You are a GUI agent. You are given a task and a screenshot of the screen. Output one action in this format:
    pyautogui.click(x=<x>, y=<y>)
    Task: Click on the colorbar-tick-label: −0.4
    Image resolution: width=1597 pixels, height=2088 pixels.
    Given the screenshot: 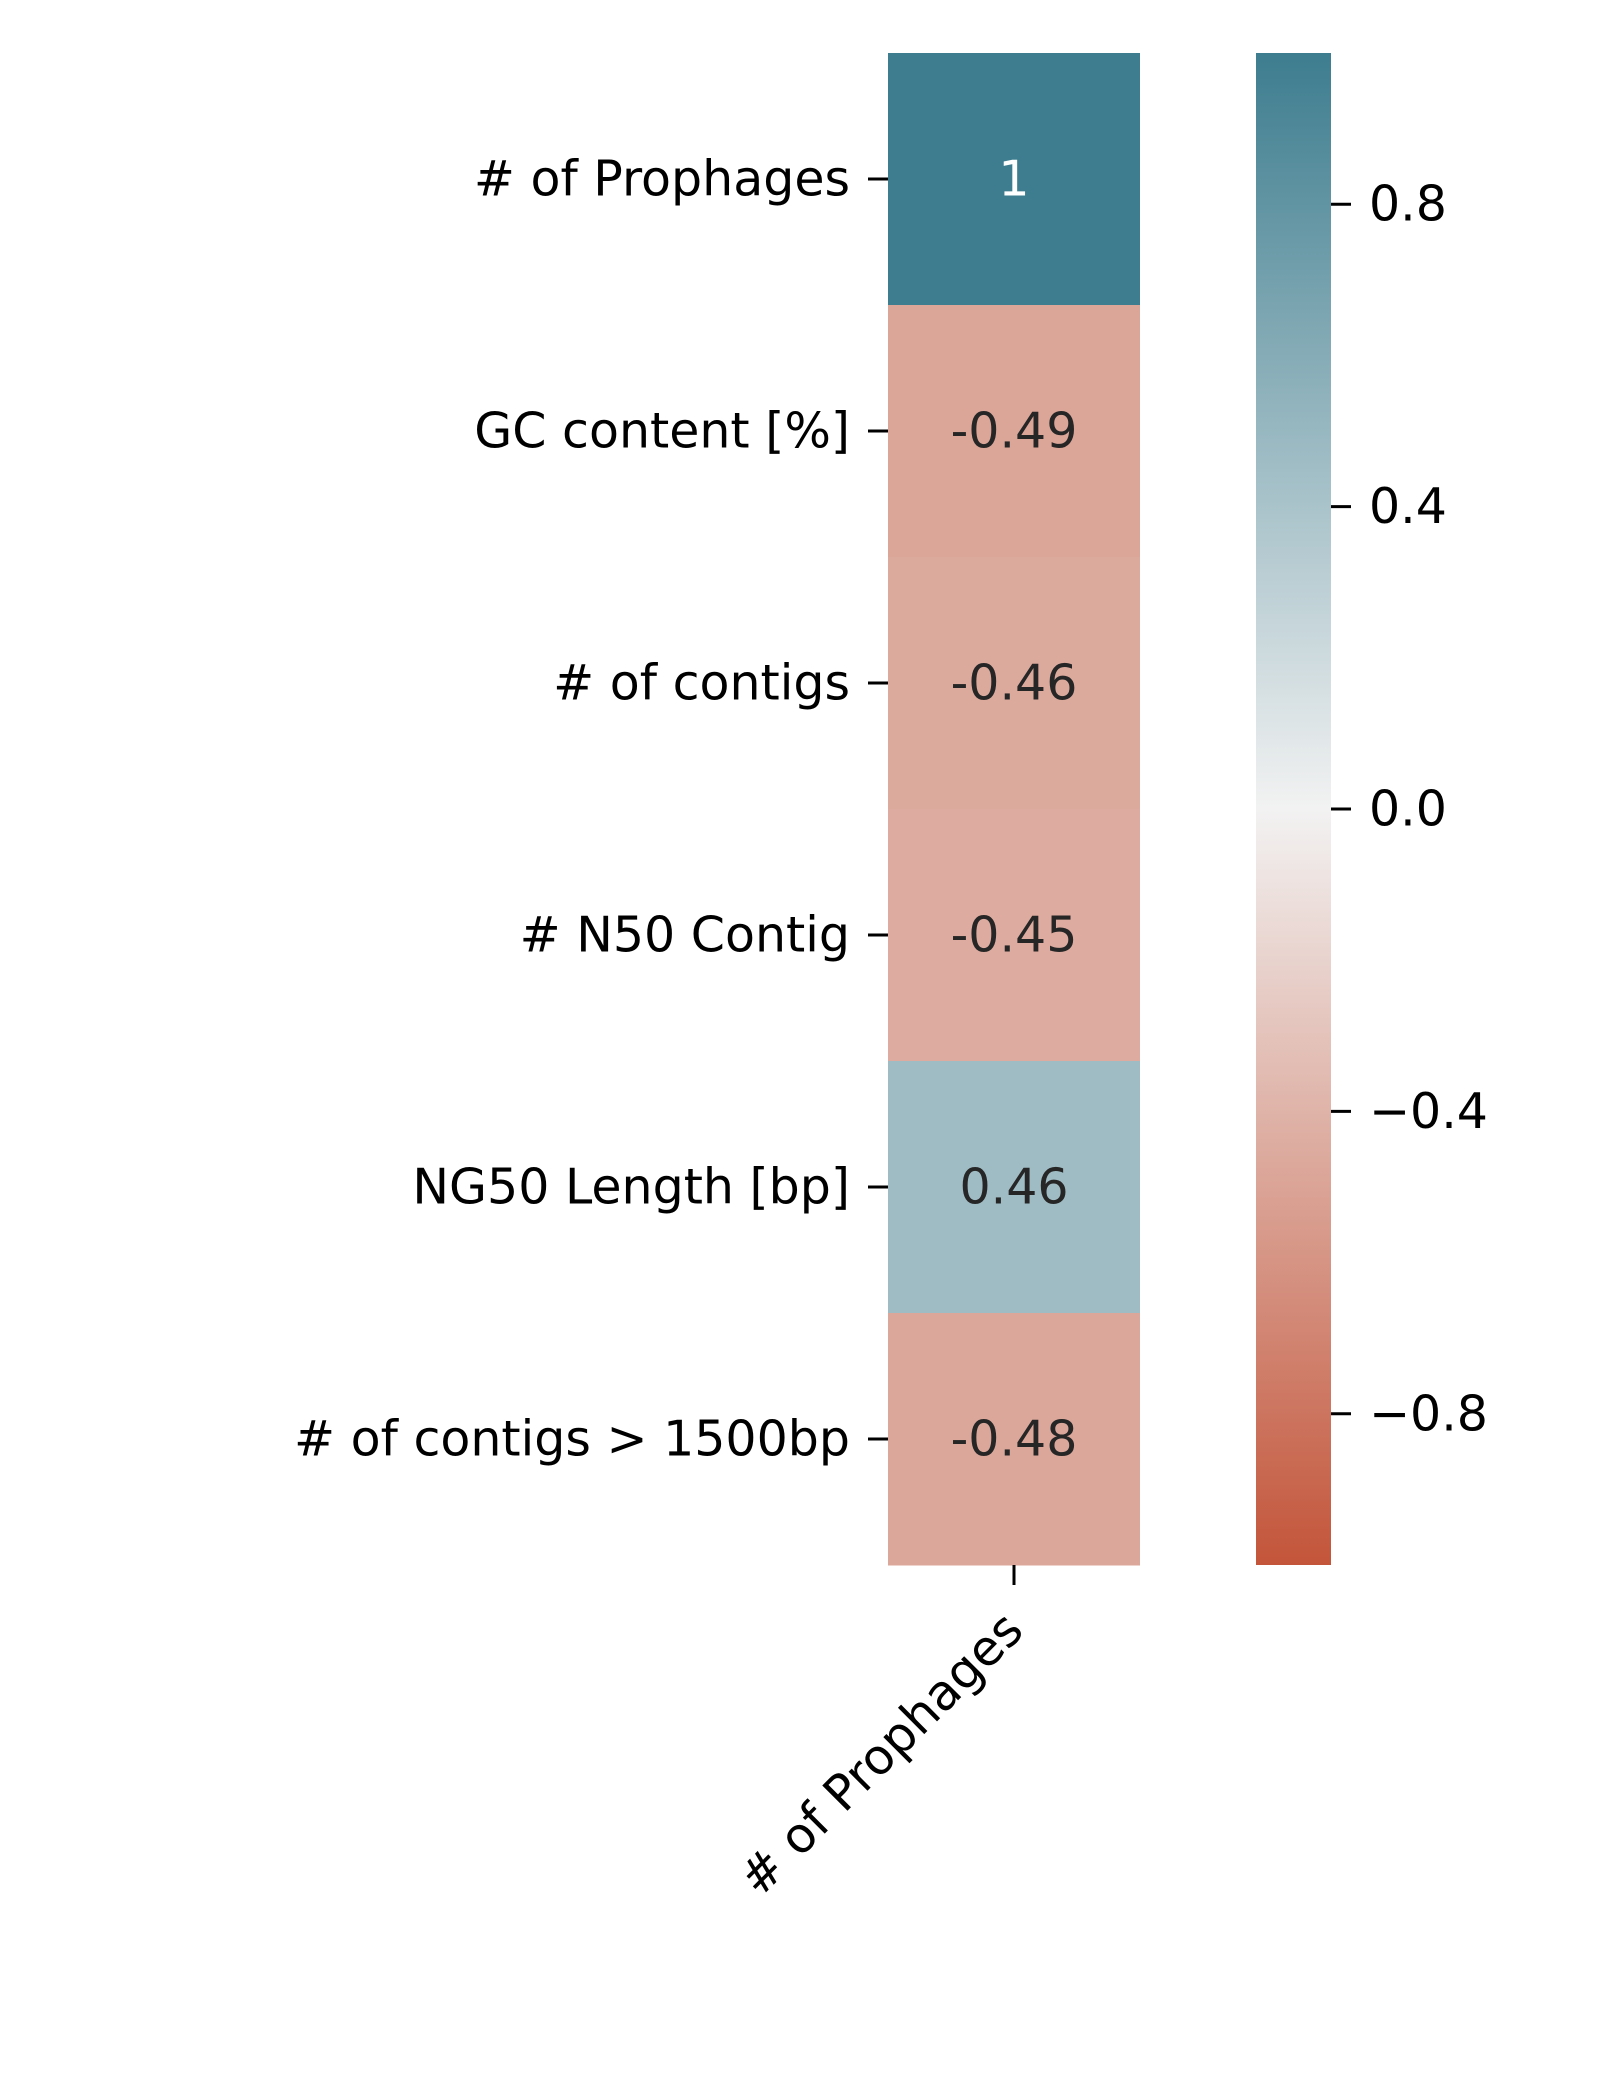 What is the action you would take?
    pyautogui.click(x=1428, y=1111)
    